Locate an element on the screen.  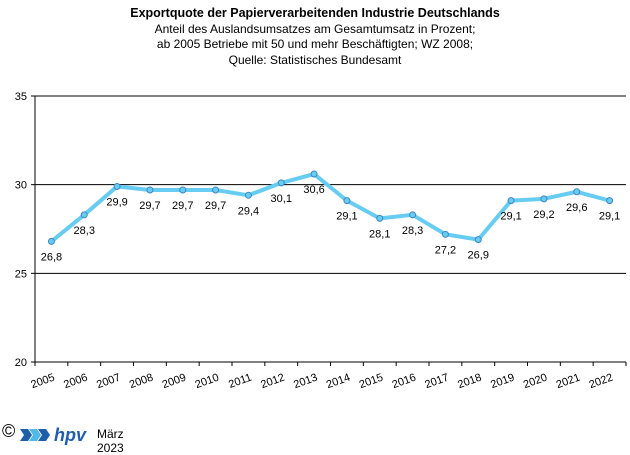
data-label: 29,6 is located at coordinates (576, 208).